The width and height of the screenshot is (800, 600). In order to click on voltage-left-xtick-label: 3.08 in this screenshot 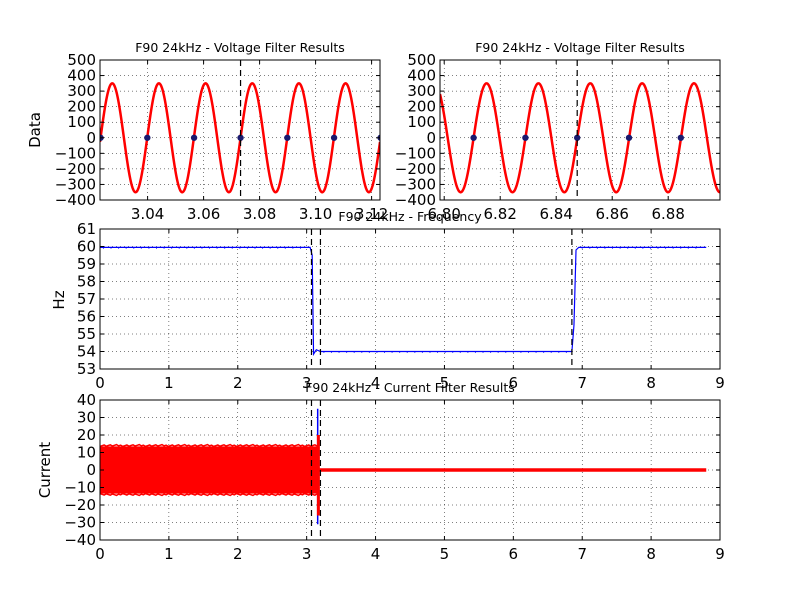, I will do `click(259, 214)`.